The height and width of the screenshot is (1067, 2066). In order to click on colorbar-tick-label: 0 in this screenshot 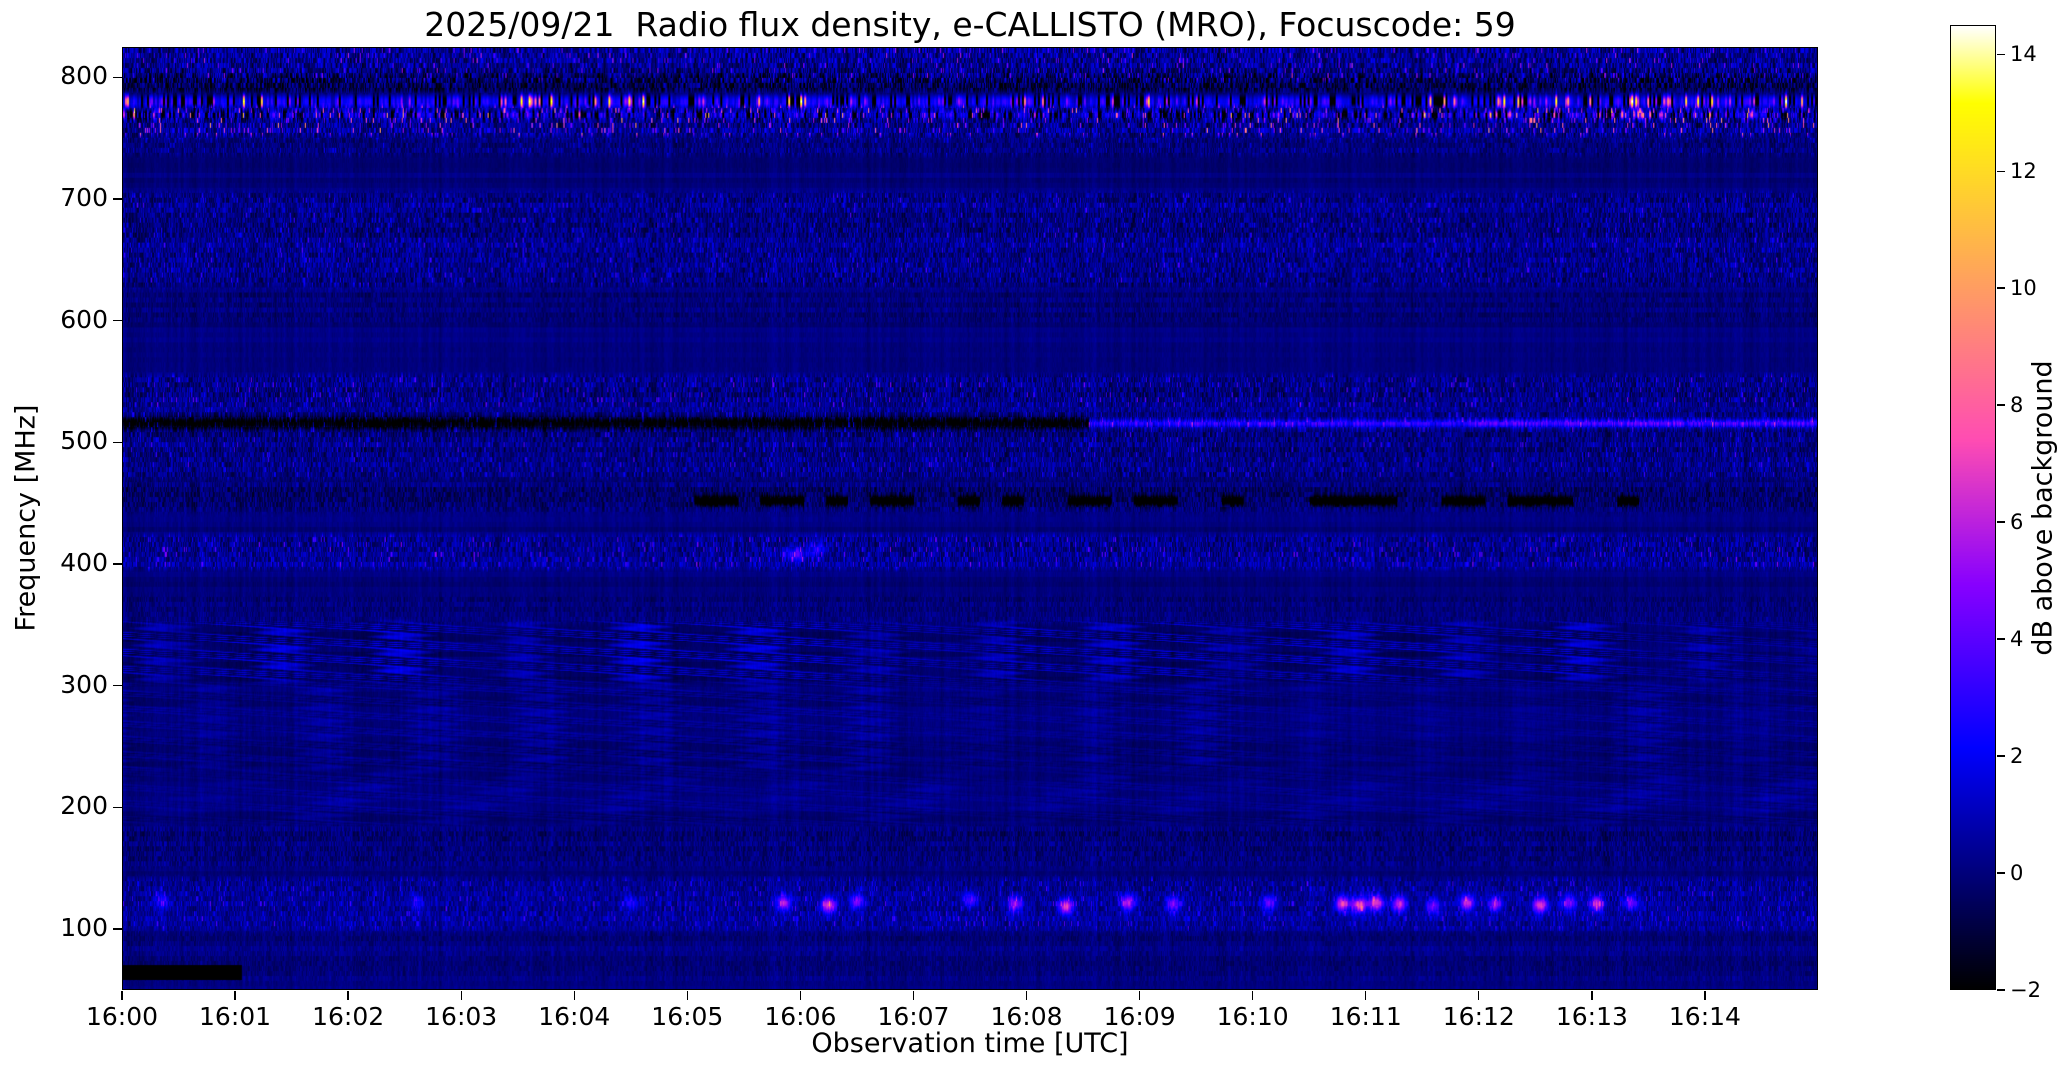, I will do `click(2017, 873)`.